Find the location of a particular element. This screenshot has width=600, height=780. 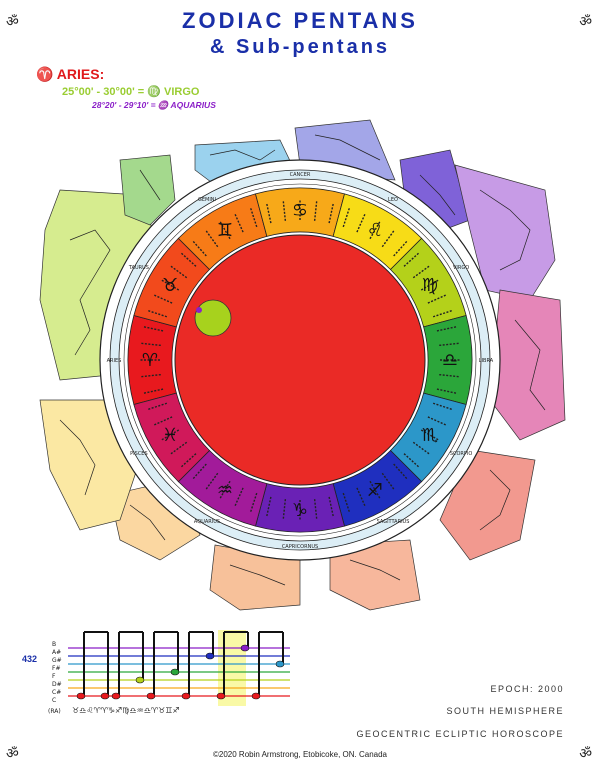

om-symbol-top-right: ॐ is located at coordinates (585, 22).